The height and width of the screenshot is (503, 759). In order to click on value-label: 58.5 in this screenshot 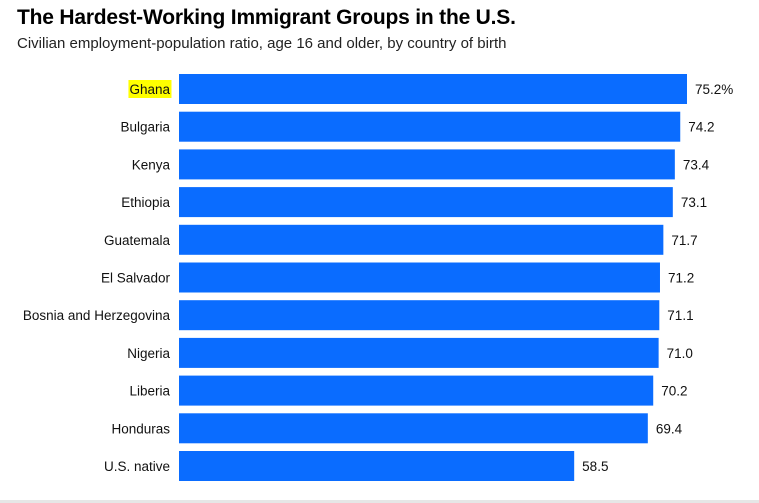, I will do `click(595, 466)`.